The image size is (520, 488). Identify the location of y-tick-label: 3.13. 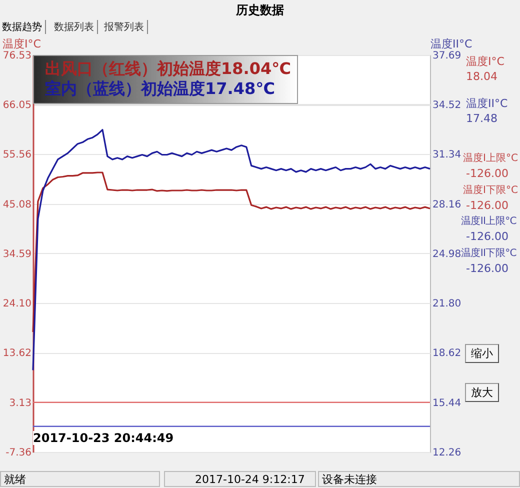
(20, 403).